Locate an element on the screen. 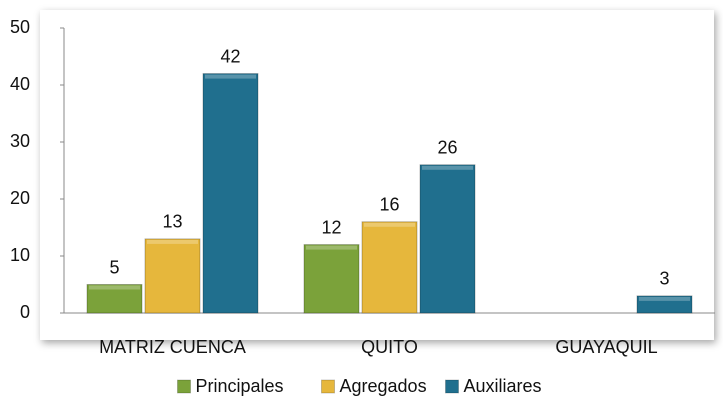 The width and height of the screenshot is (723, 414). legend-label: Auxiliares is located at coordinates (503, 386).